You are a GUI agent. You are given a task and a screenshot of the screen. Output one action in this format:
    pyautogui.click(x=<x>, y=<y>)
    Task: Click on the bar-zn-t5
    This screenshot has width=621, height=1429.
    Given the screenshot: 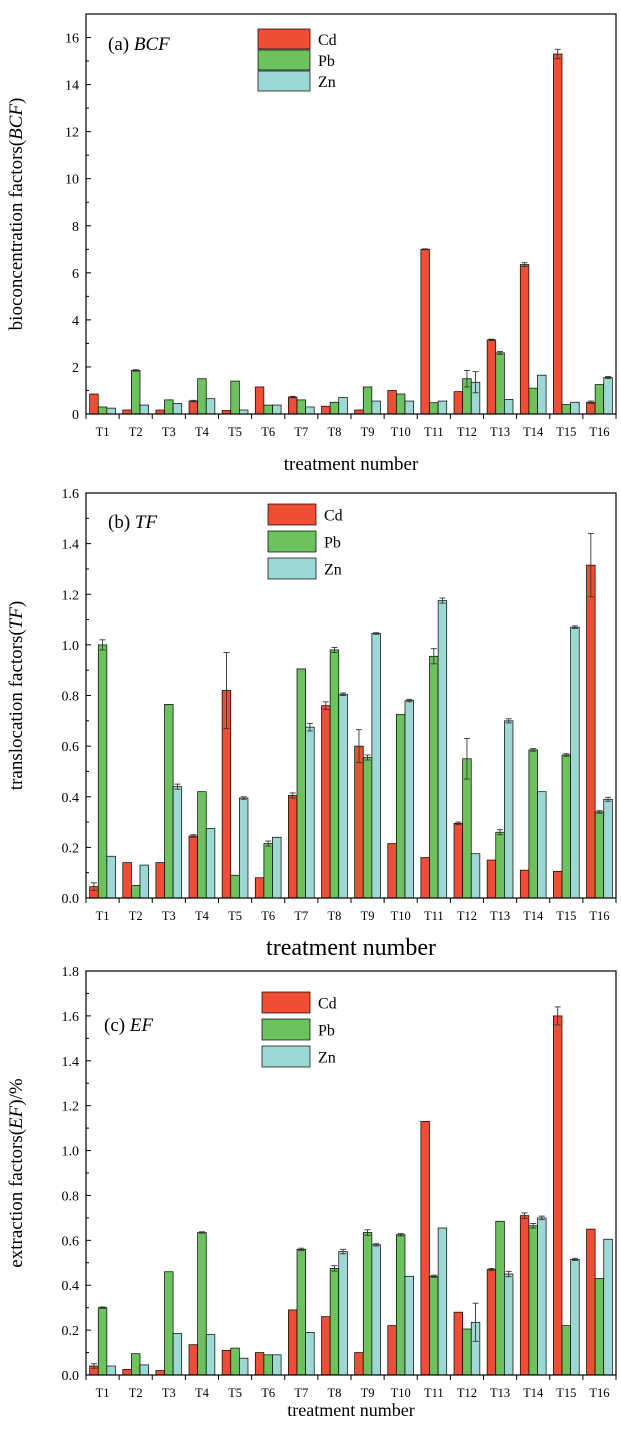 What is the action you would take?
    pyautogui.click(x=244, y=1366)
    